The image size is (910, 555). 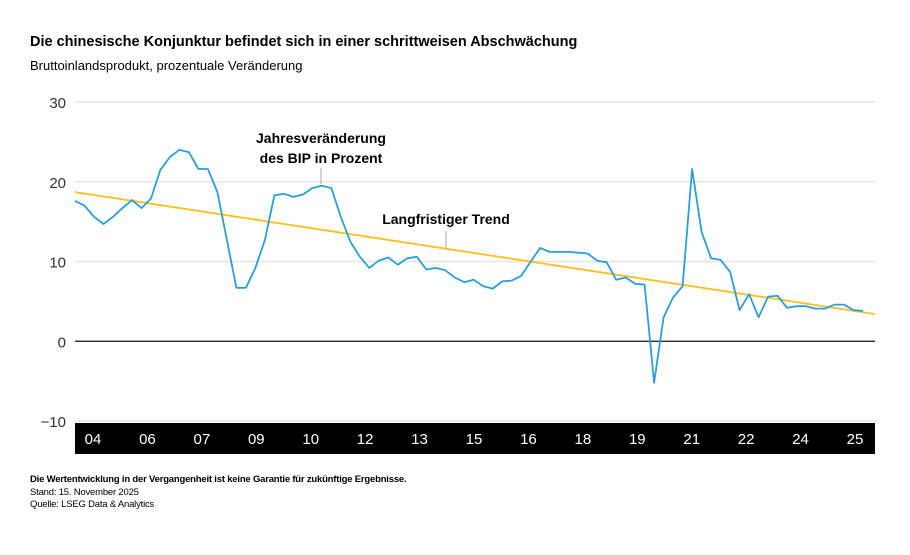 What do you see at coordinates (310, 439) in the screenshot?
I see `x-tick-label: 10` at bounding box center [310, 439].